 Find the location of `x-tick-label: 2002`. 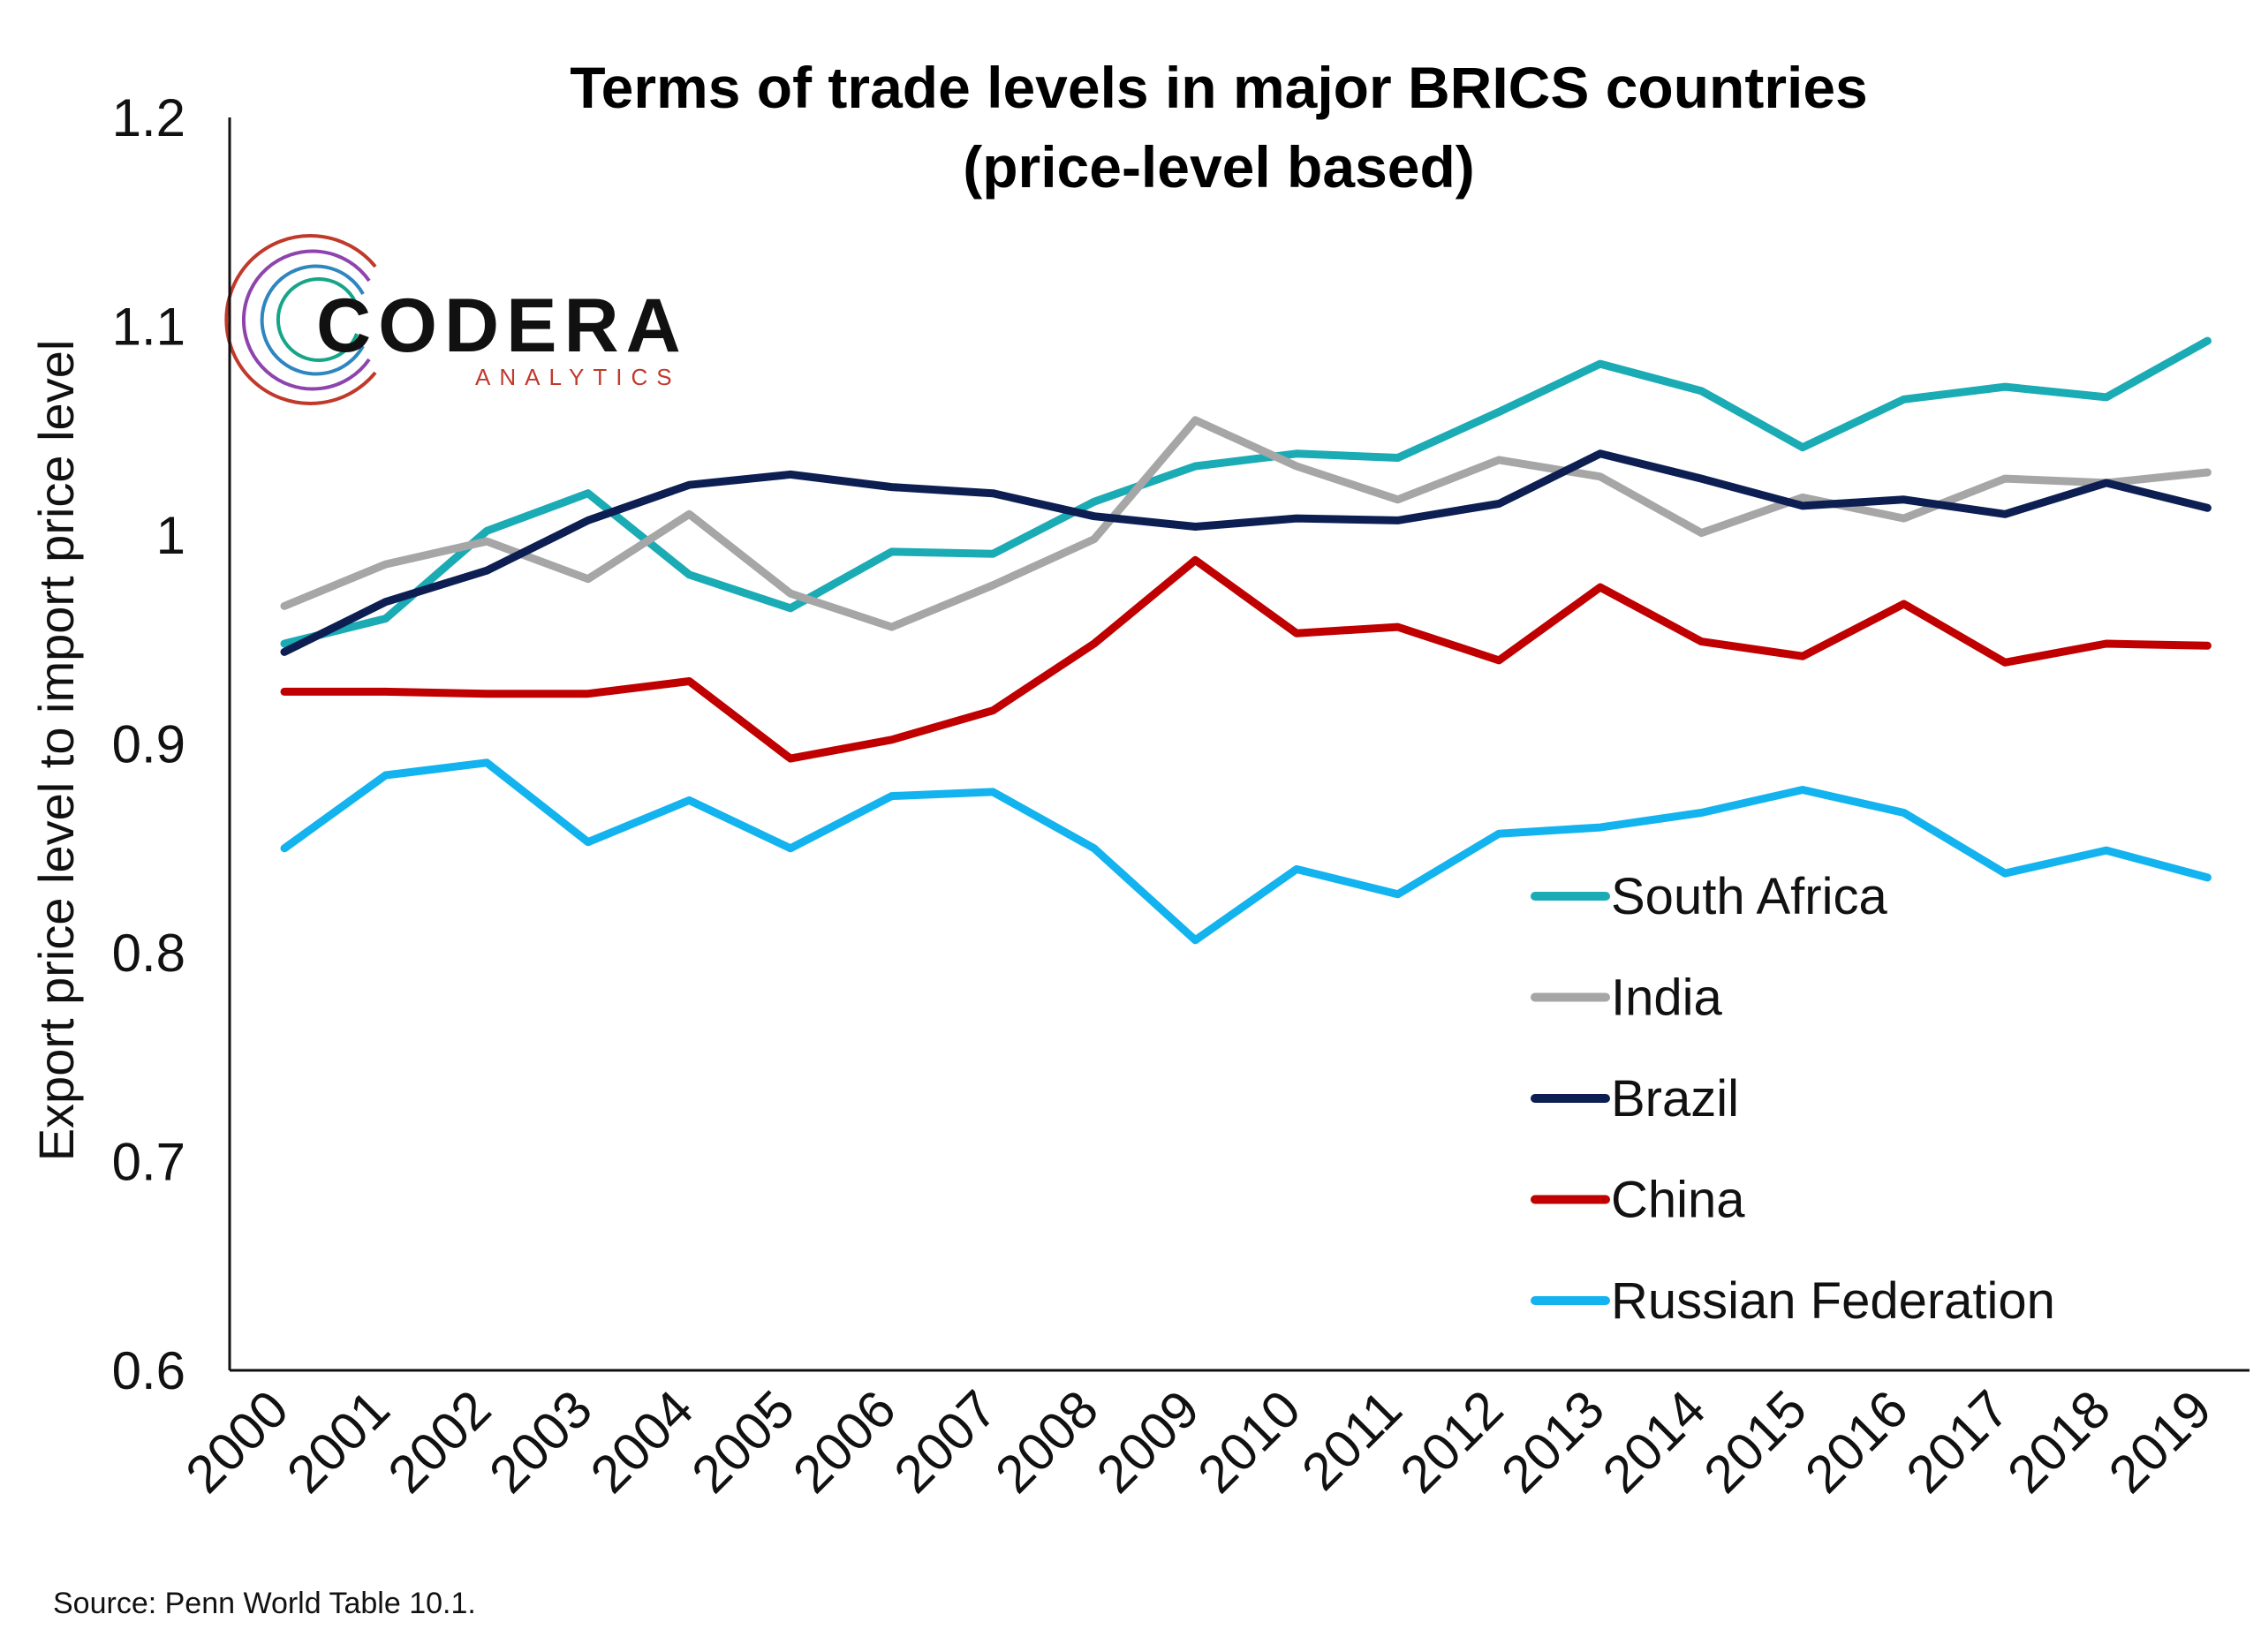

x-tick-label: 2002 is located at coordinates (440, 1442).